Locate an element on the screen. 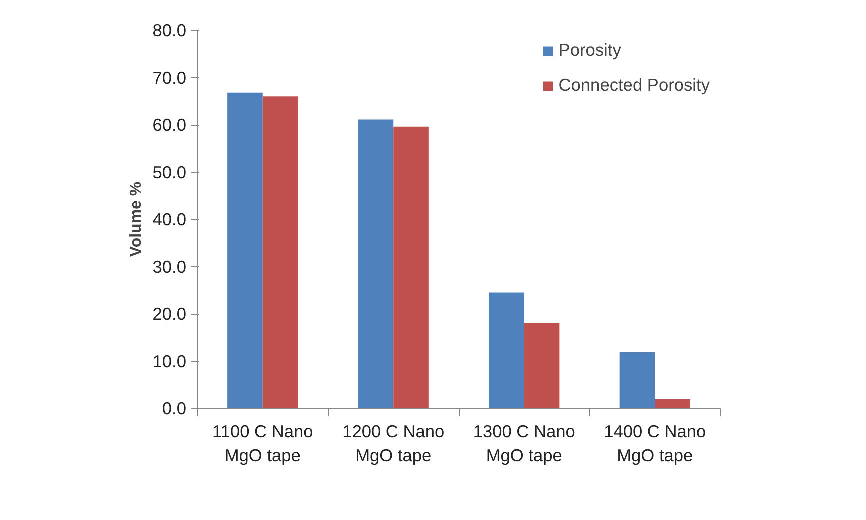 This screenshot has width=866, height=520. x-tick-label: 1300 C Nano MgO tape is located at coordinates (524, 444).